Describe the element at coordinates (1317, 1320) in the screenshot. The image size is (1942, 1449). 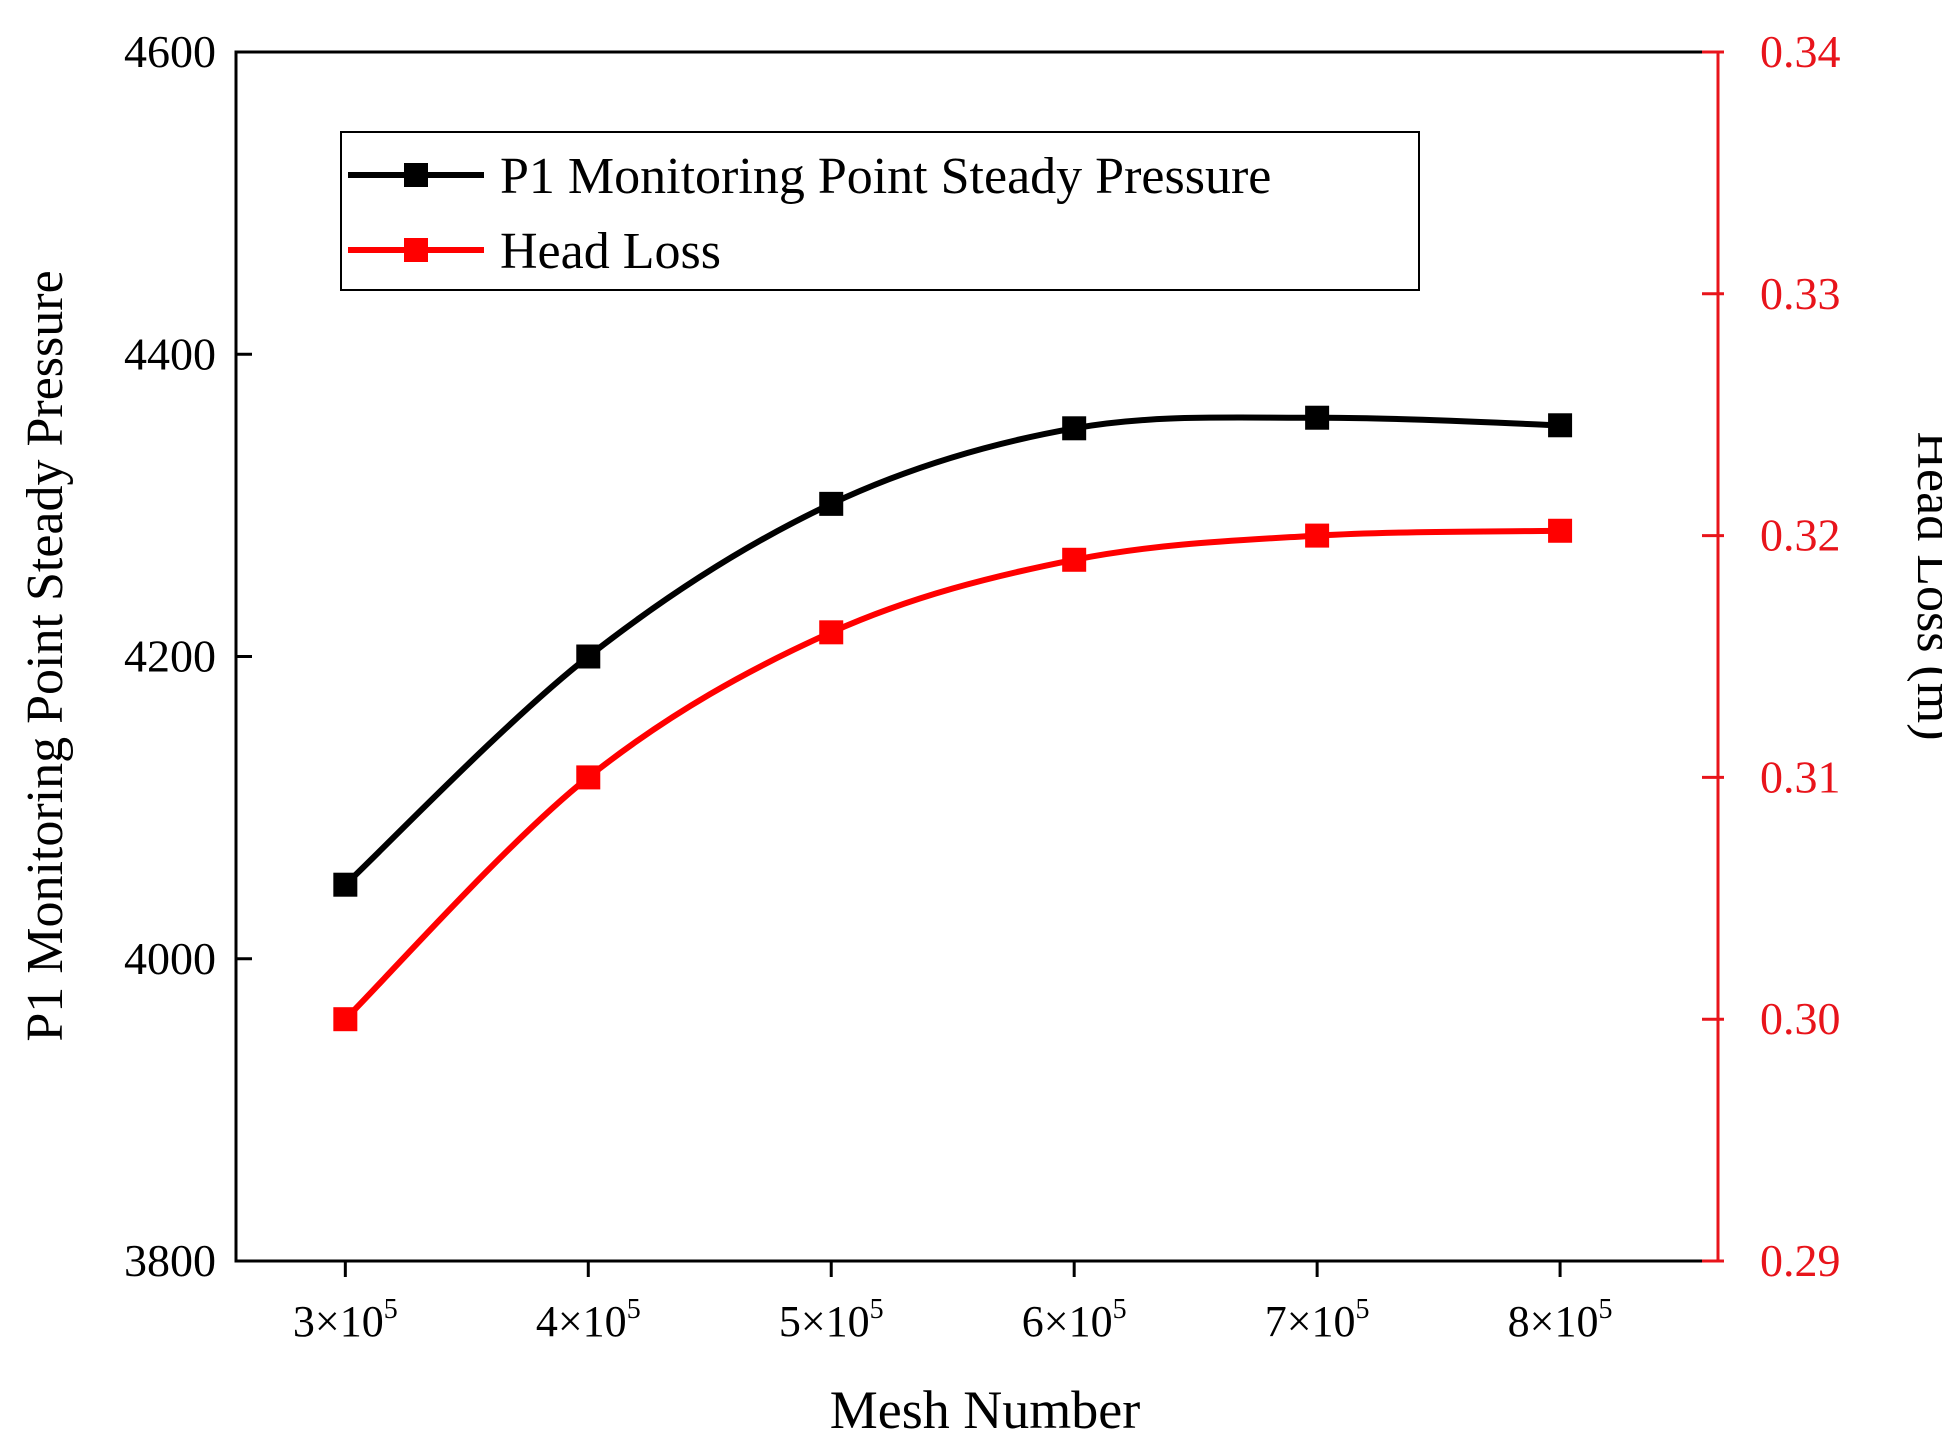
I see `x-tick-label: 7×10⁵` at that location.